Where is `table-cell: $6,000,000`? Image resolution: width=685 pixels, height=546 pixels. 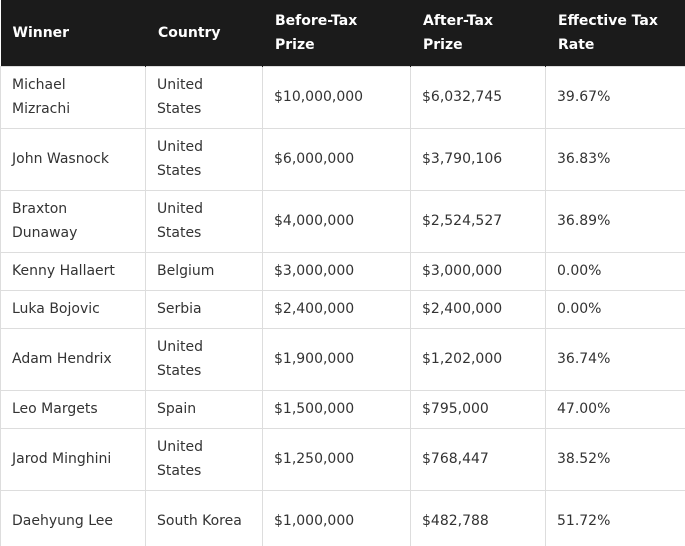 table-cell: $6,000,000 is located at coordinates (336, 159).